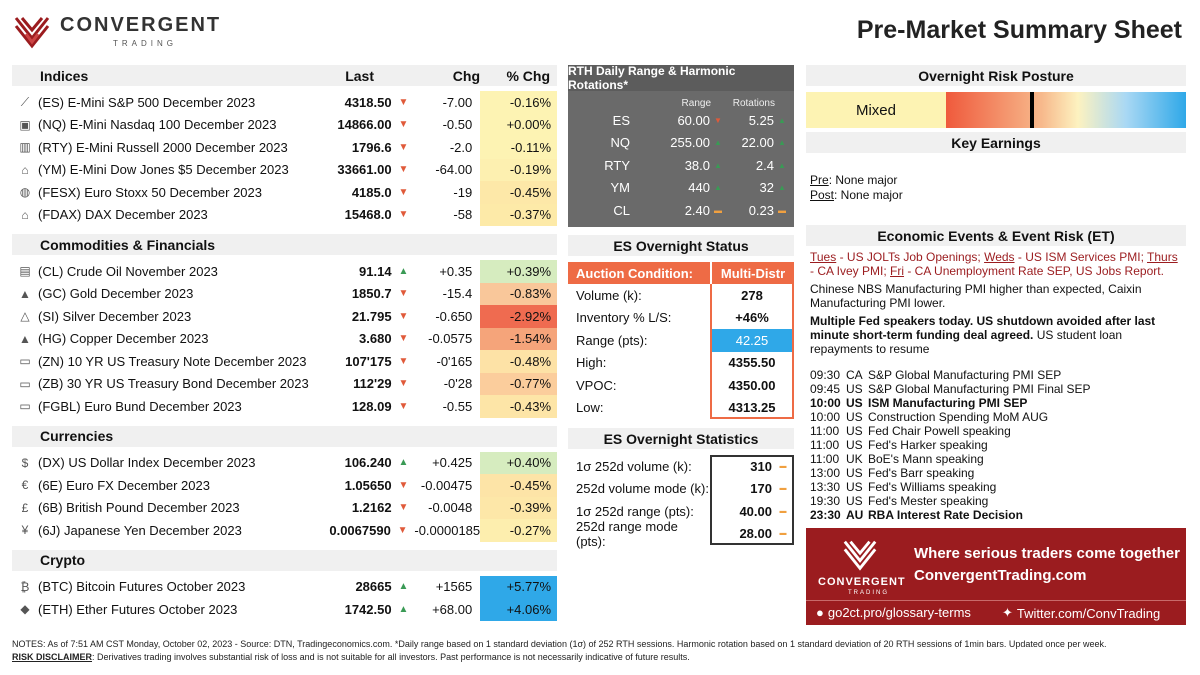 The image size is (1200, 675). Describe the element at coordinates (25, 293) in the screenshot. I see `gold-bars-icon: ▲` at that location.